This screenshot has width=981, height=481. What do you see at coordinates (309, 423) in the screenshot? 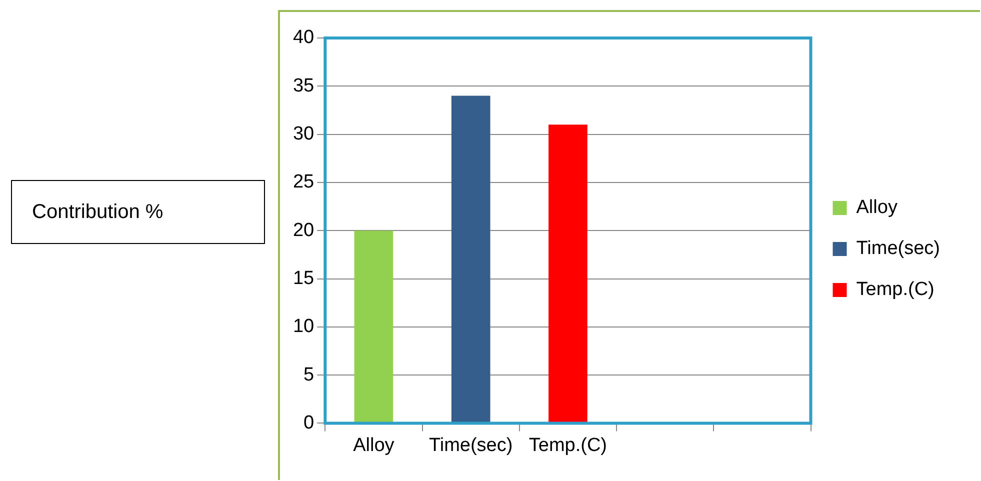
I see `y-tick-label: 0` at bounding box center [309, 423].